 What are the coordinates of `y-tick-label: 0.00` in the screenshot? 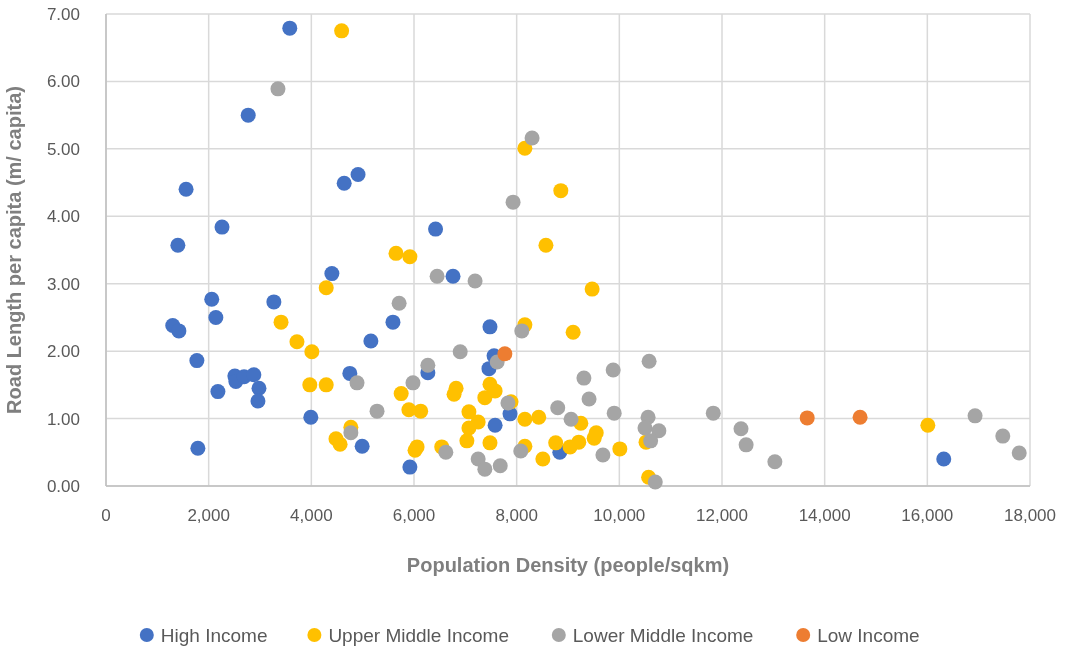 It's located at (63, 486).